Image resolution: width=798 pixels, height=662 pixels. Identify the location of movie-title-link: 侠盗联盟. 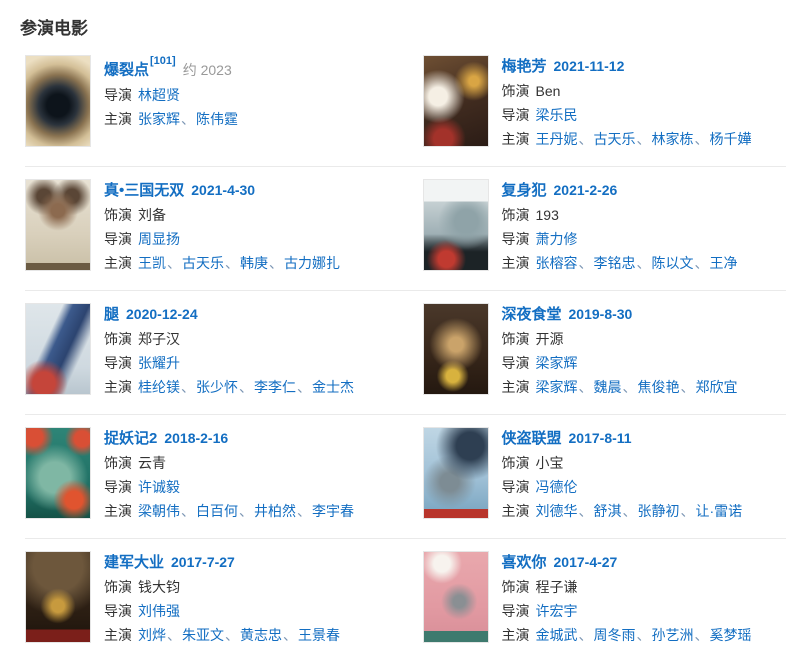
(531, 438).